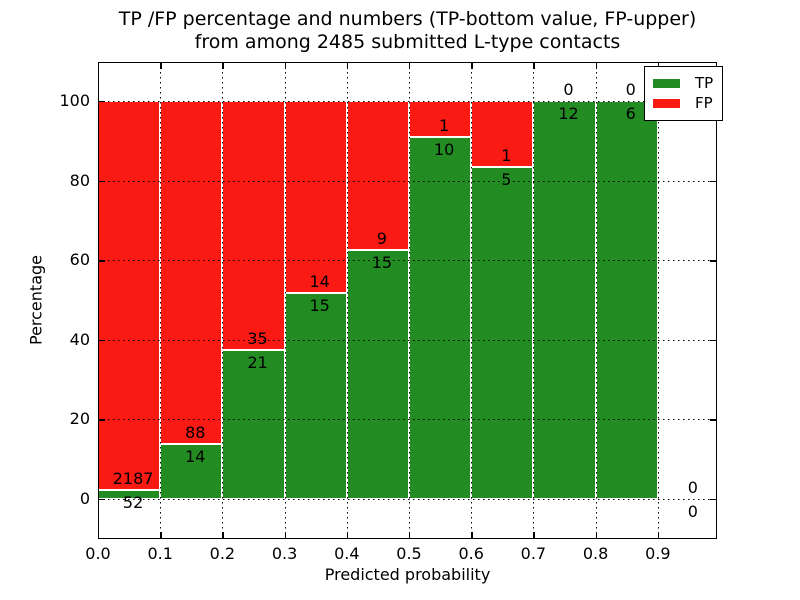 The height and width of the screenshot is (600, 800). What do you see at coordinates (347, 553) in the screenshot?
I see `x-tick-label: 0.4` at bounding box center [347, 553].